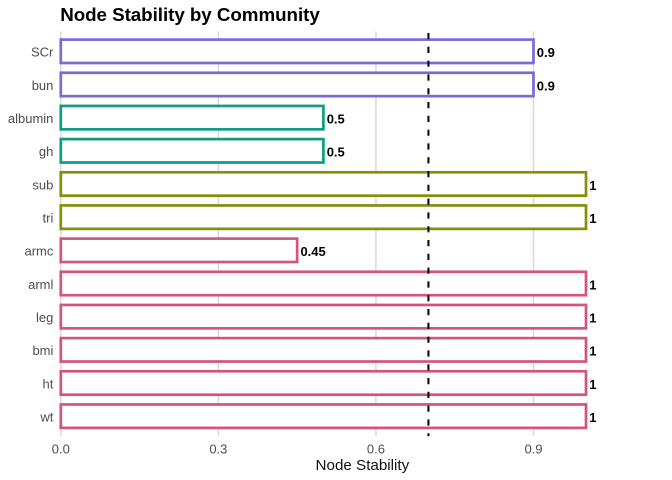 The image size is (672, 480). Describe the element at coordinates (48, 218) in the screenshot. I see `svg-text: tri` at that location.